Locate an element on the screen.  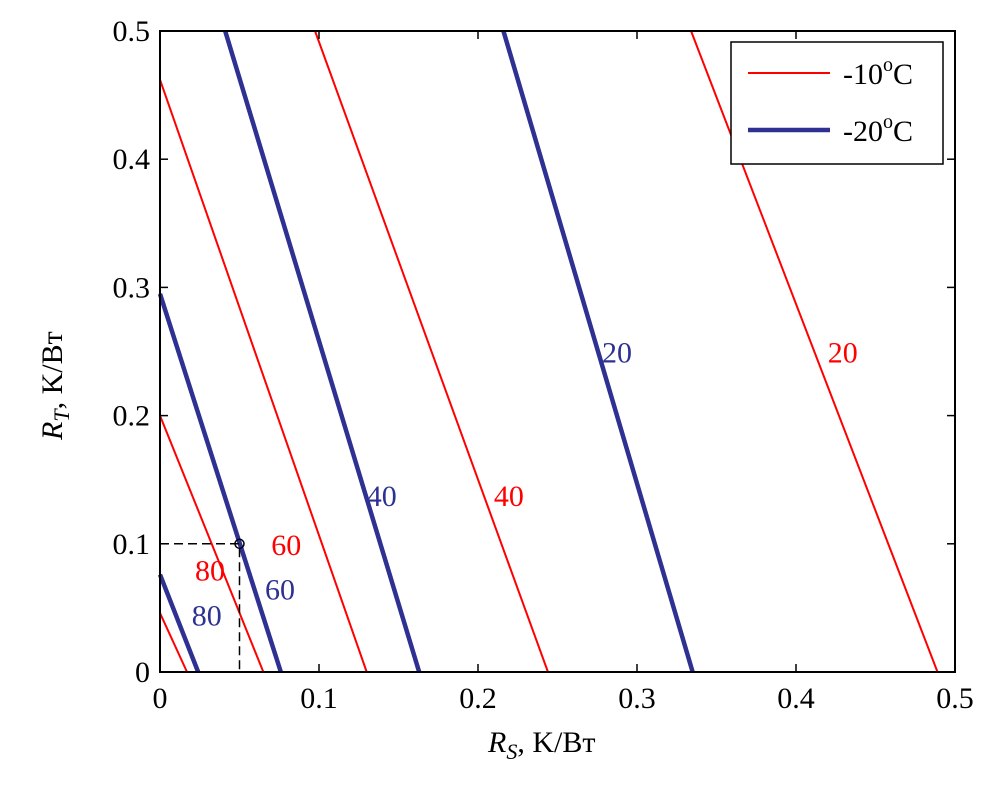
x-tick-label: 0.3 is located at coordinates (637, 698).